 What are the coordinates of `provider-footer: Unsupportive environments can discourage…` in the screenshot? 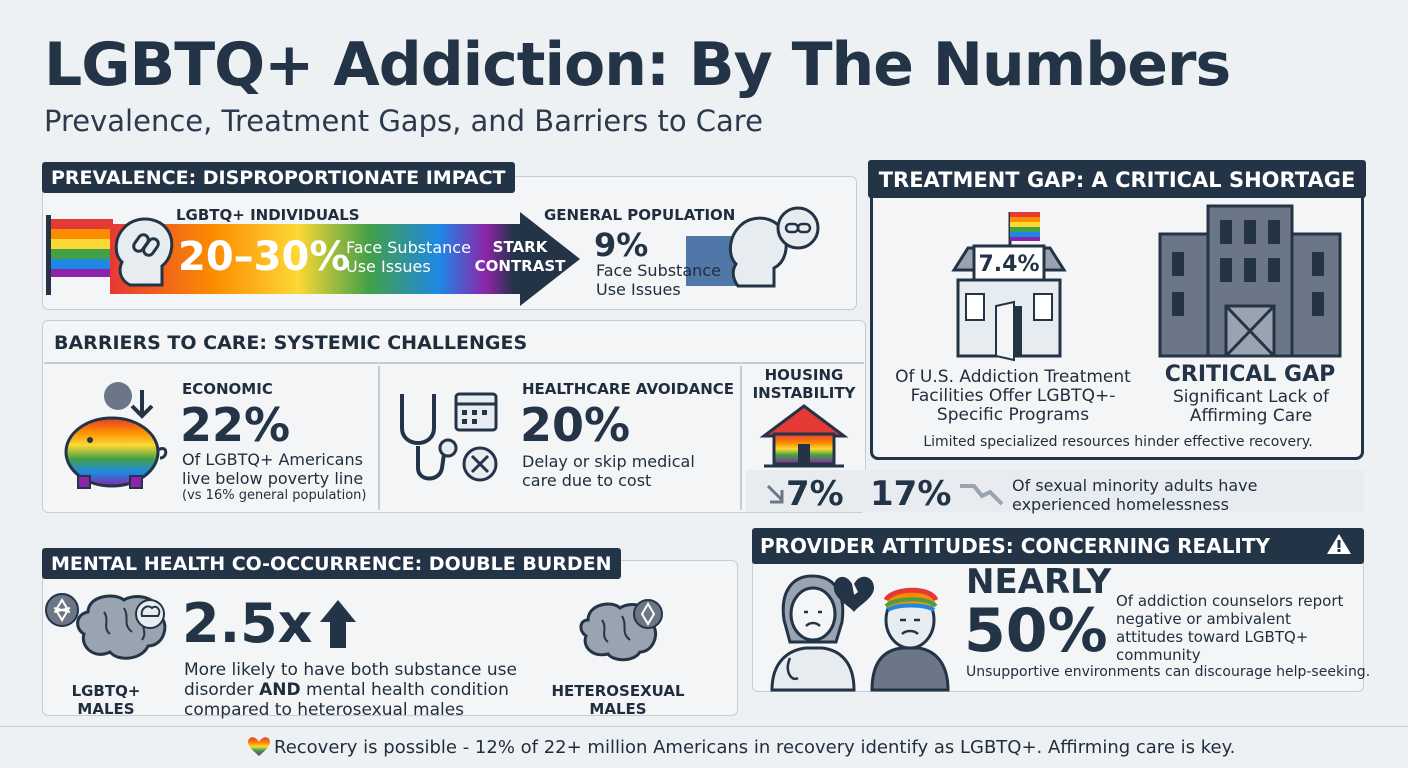 It's located at (1168, 672).